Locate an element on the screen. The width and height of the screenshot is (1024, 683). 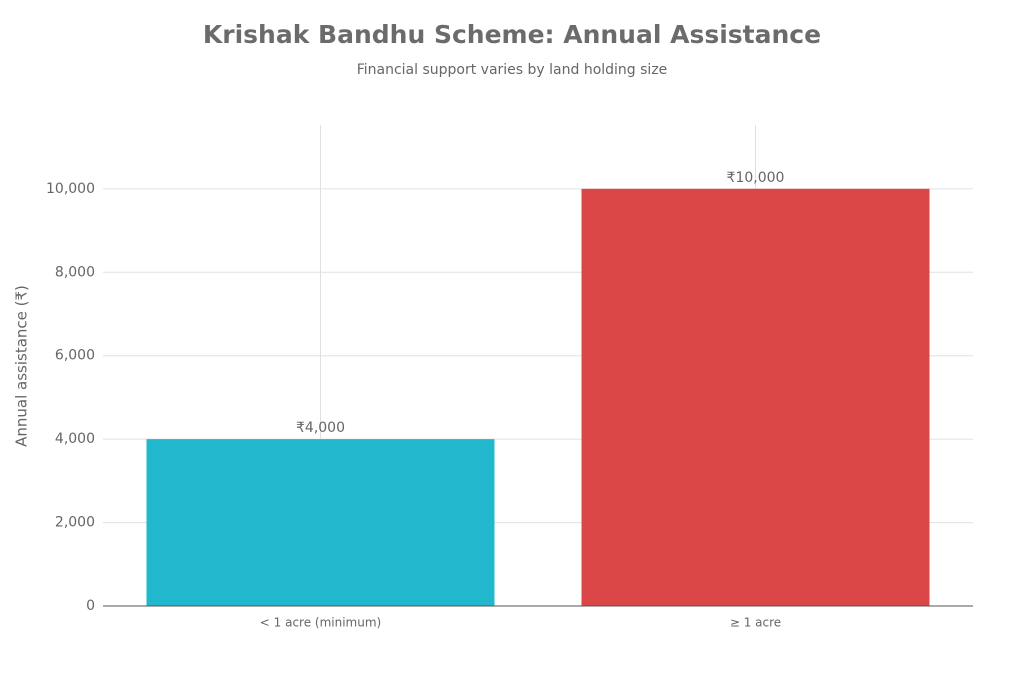
y-tick-label: 8,000 is located at coordinates (75, 272).